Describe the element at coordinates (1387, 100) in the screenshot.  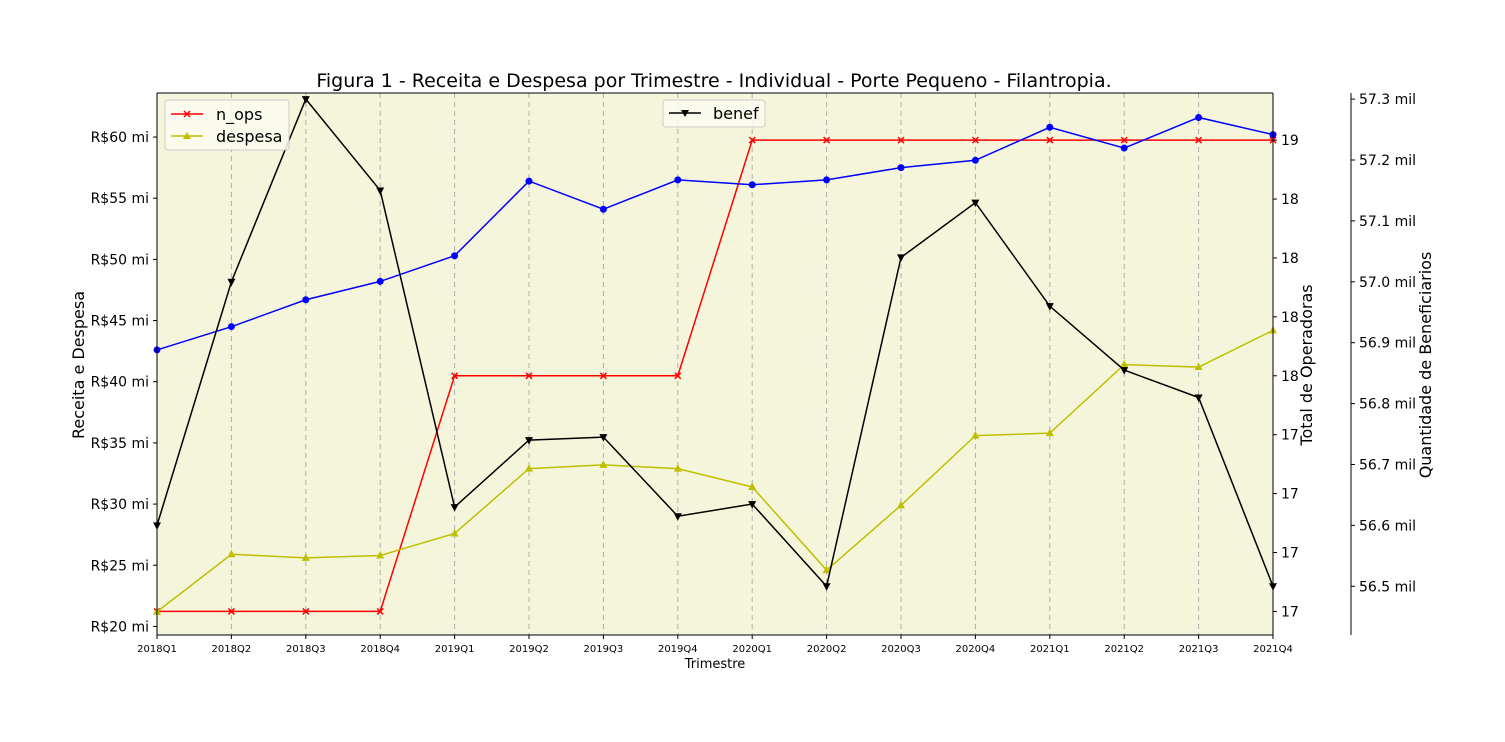
I see `right2-tick-label: 57.3 mil` at that location.